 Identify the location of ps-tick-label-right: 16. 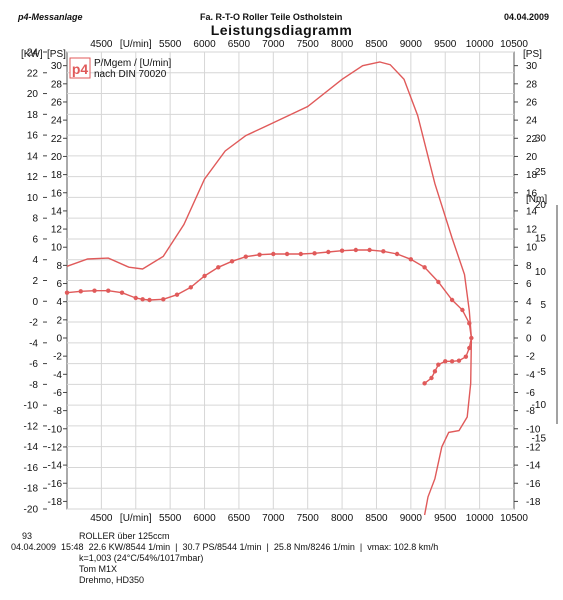
(532, 193).